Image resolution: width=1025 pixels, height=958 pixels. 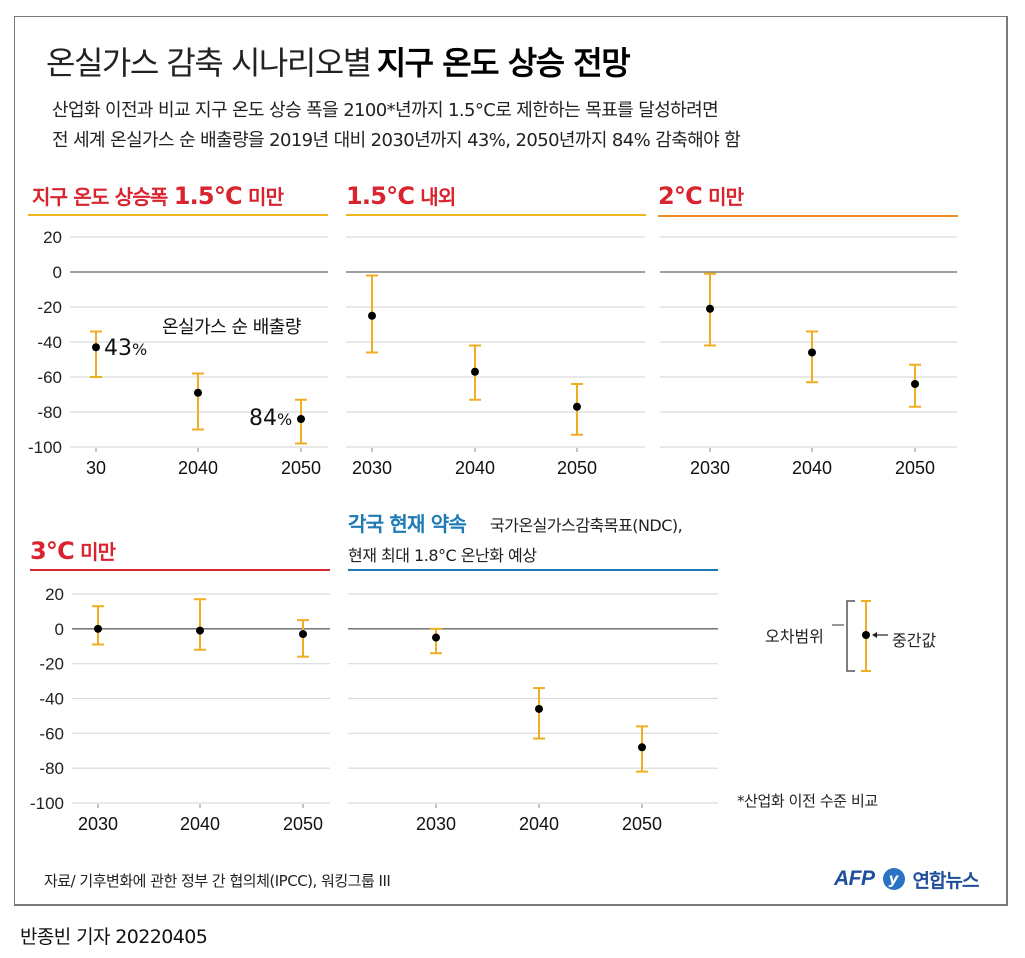 I want to click on publisher-logos: AFP y 연합뉴스, so click(x=907, y=879).